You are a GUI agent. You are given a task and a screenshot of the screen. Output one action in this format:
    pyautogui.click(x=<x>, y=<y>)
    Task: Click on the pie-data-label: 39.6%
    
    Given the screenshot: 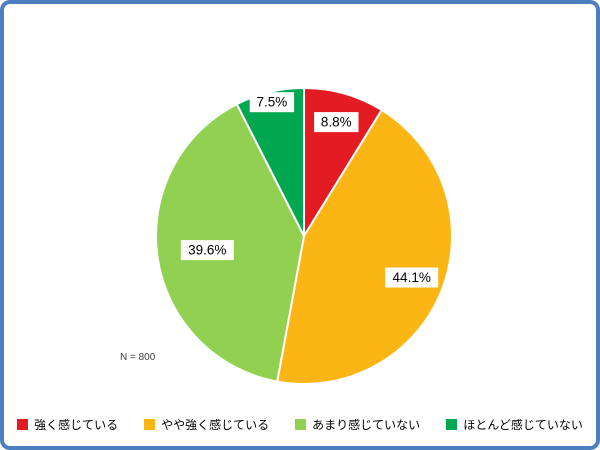 What is the action you would take?
    pyautogui.click(x=207, y=250)
    